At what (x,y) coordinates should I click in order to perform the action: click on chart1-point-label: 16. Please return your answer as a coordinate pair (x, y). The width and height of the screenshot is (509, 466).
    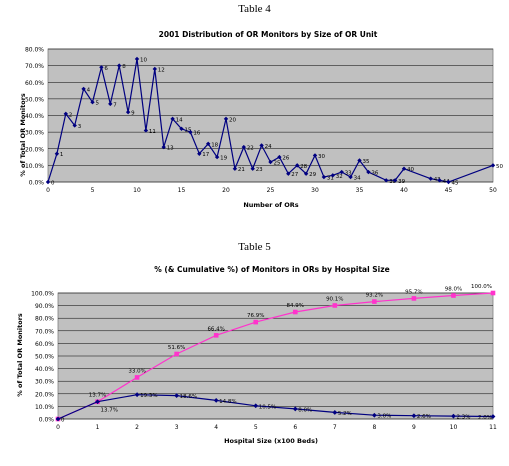
    Looking at the image, I should click on (196, 134).